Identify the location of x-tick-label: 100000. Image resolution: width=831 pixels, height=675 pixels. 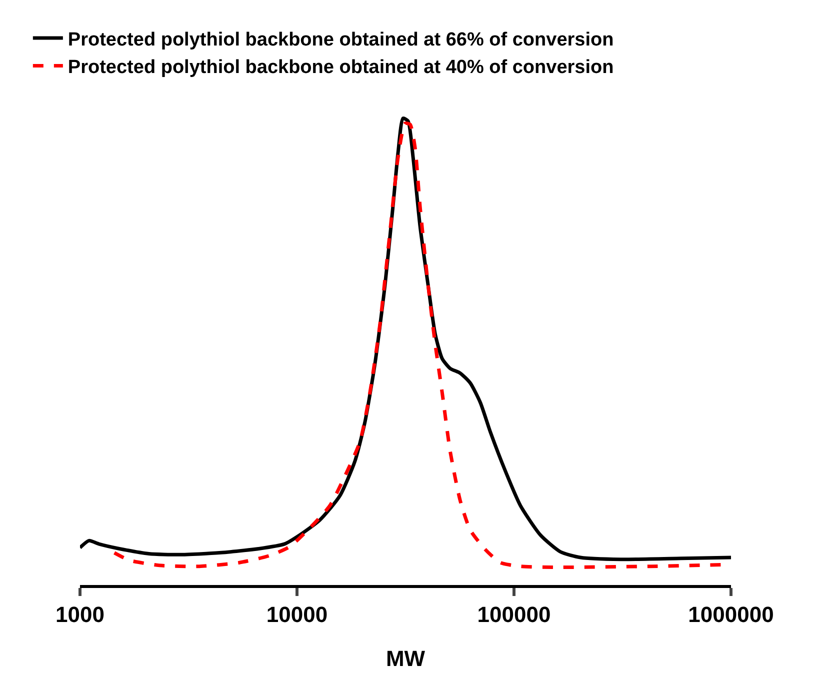
(514, 615).